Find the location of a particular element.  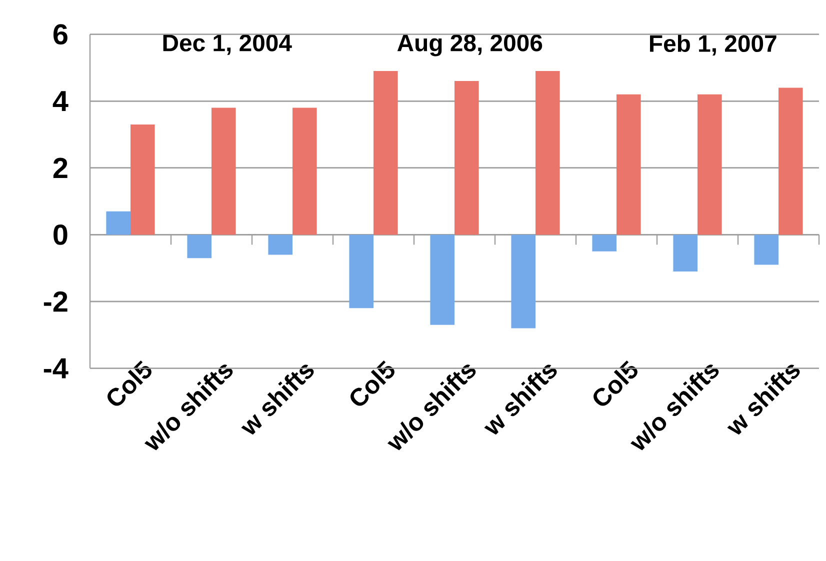

y-tick-label: 0 is located at coordinates (61, 234).